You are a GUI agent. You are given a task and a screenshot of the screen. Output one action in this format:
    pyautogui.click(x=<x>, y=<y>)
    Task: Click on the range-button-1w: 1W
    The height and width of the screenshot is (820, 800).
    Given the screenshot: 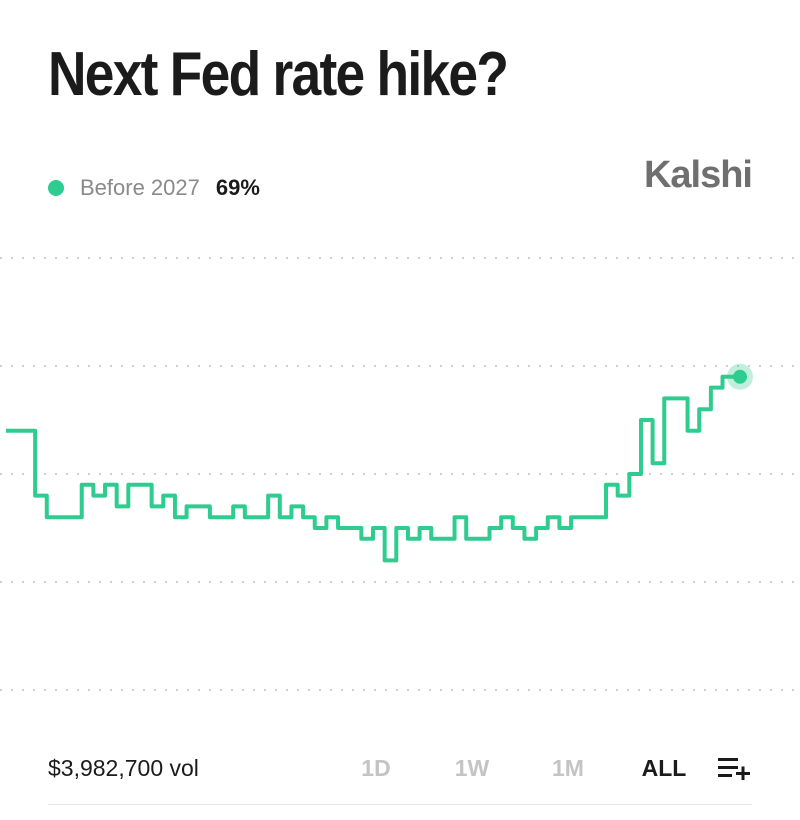 What is the action you would take?
    pyautogui.click(x=472, y=767)
    